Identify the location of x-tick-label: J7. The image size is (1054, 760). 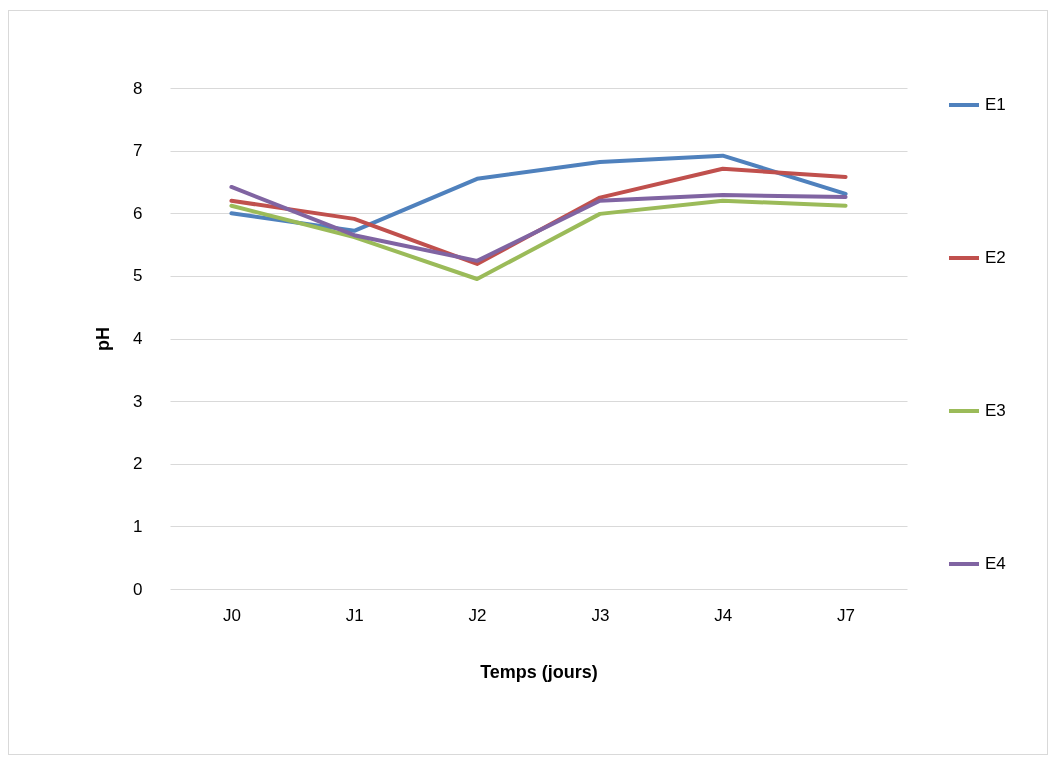
(846, 615).